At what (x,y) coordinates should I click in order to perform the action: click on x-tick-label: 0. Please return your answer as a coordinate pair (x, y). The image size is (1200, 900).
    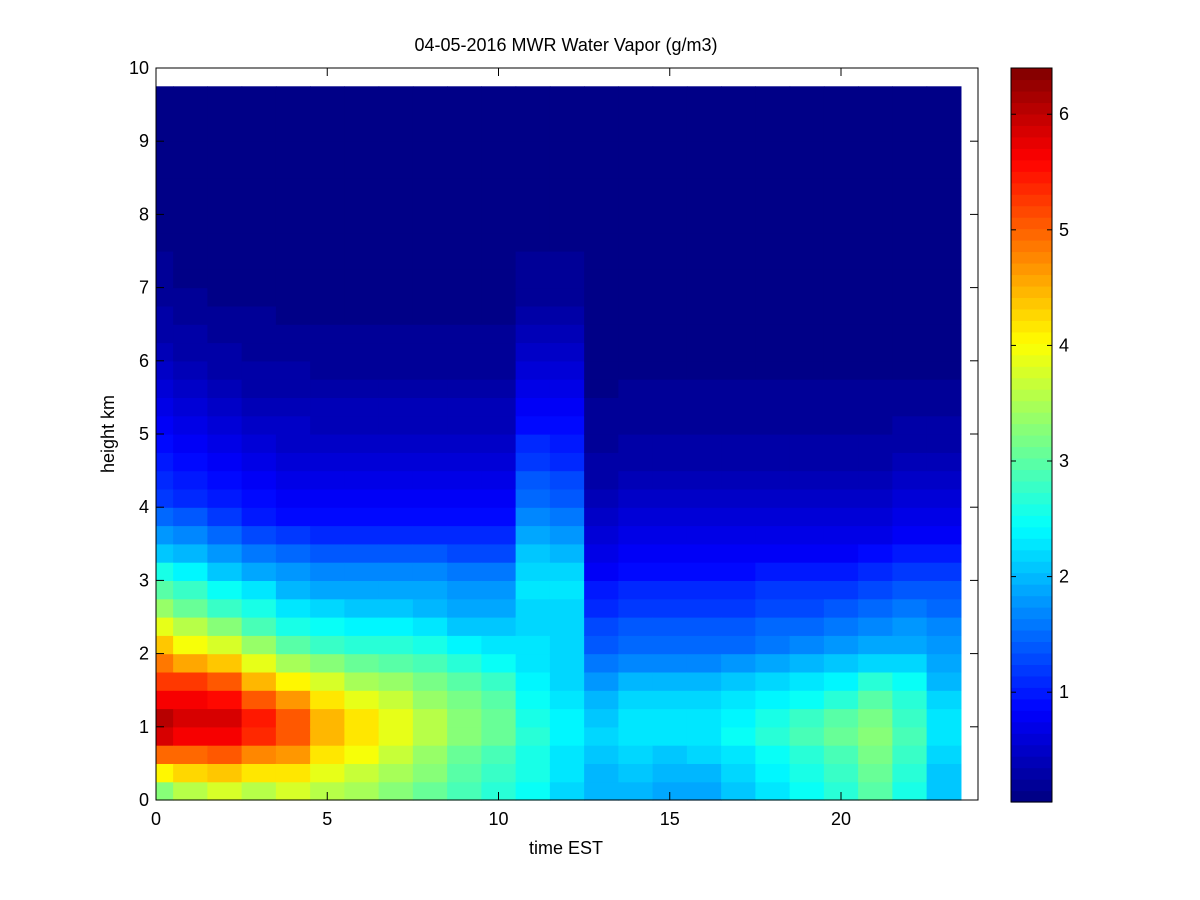
    Looking at the image, I should click on (156, 819).